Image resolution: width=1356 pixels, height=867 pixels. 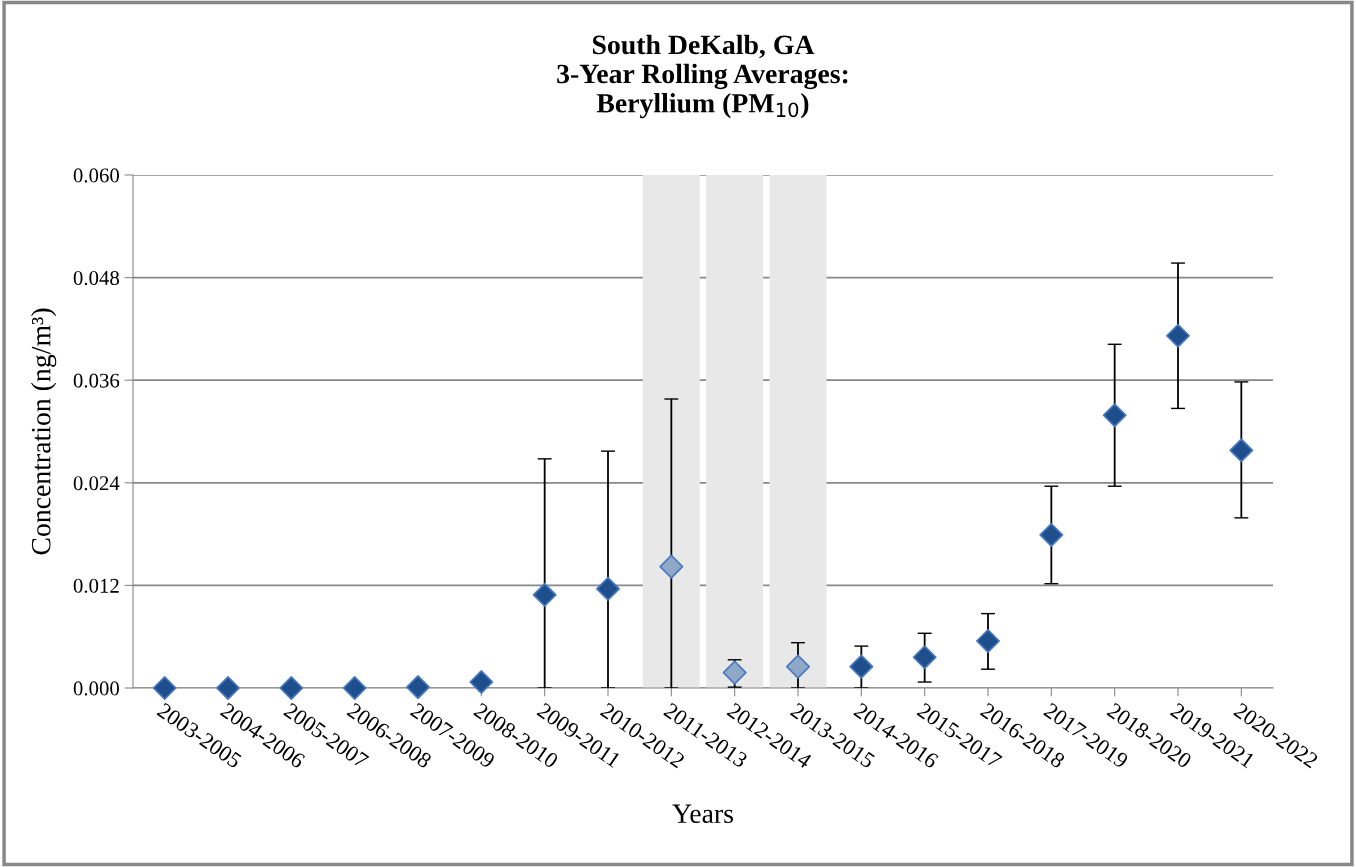 What do you see at coordinates (702, 814) in the screenshot?
I see `x-axis-title: Years` at bounding box center [702, 814].